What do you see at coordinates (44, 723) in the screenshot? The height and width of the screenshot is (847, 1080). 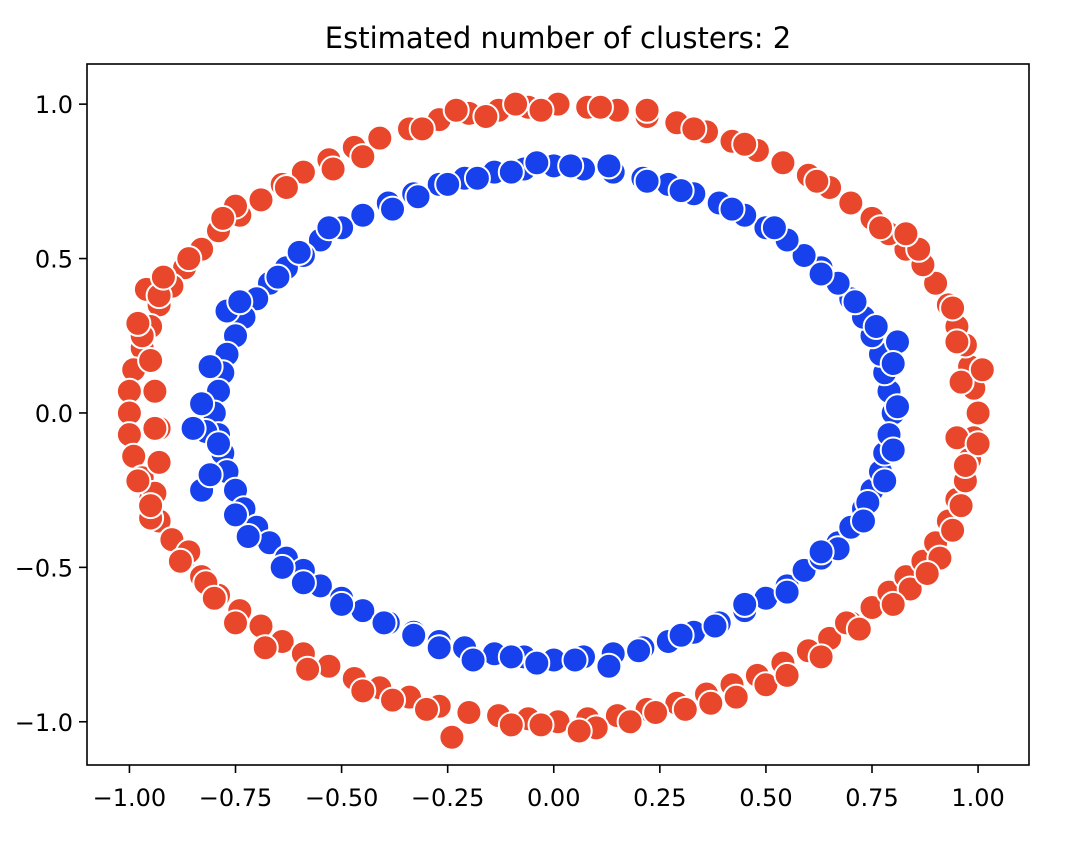 I see `y-tick-label: −1.0` at bounding box center [44, 723].